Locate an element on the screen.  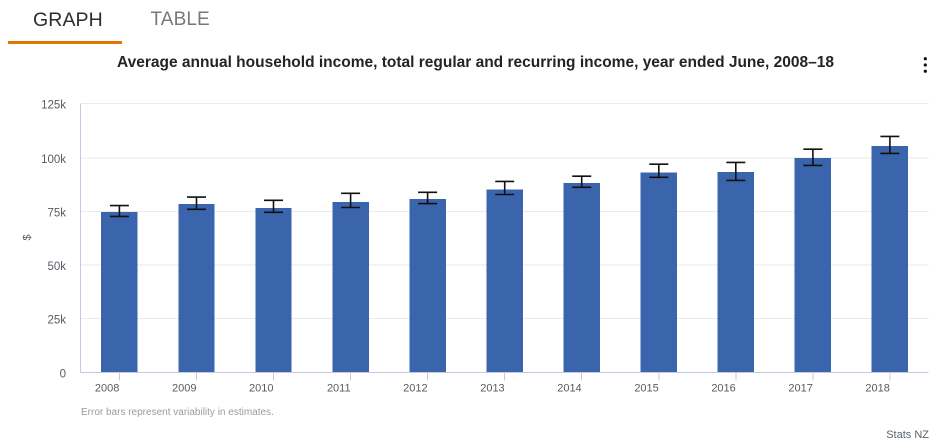
svg-text: 2011 is located at coordinates (339, 389).